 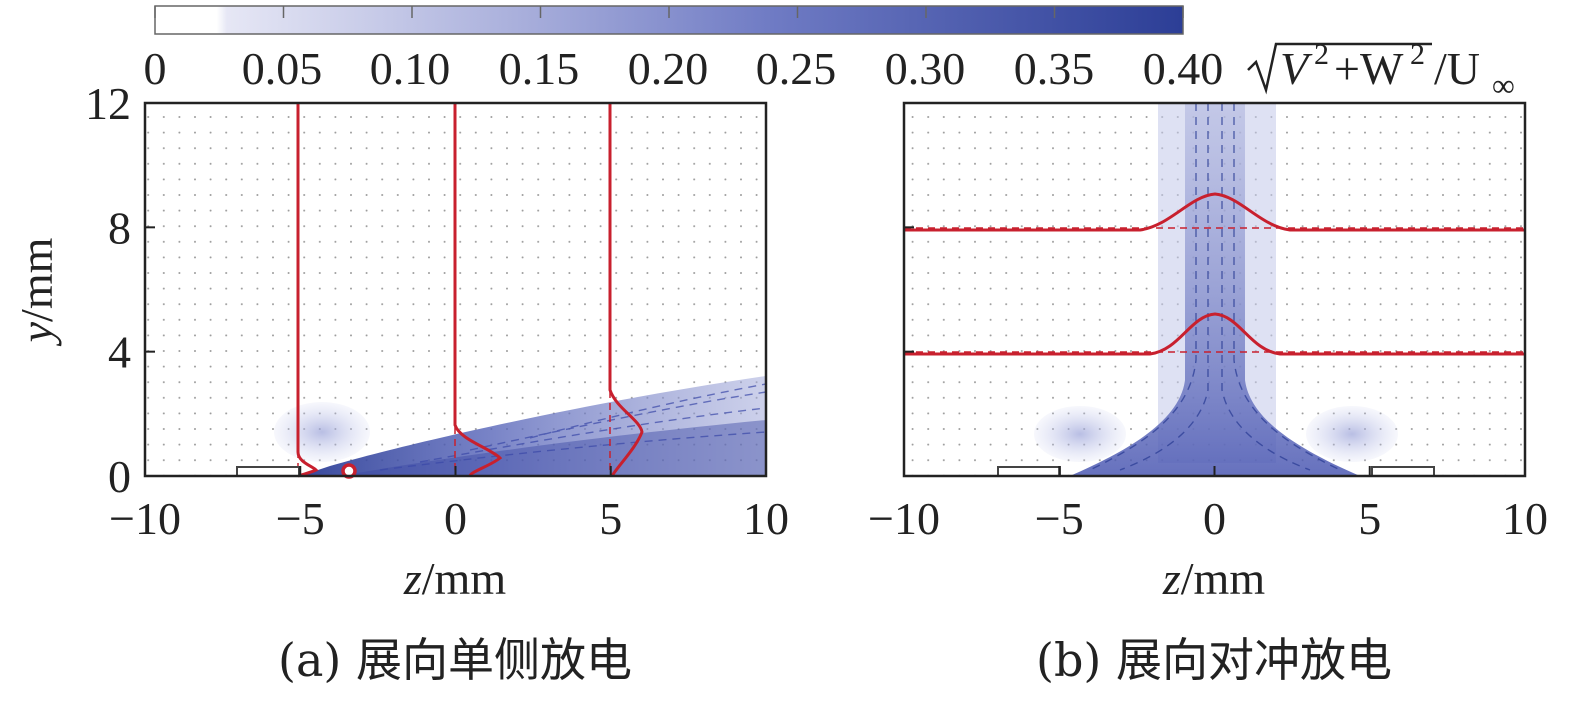 I want to click on colorbar-tick-label: 0, so click(x=155, y=68).